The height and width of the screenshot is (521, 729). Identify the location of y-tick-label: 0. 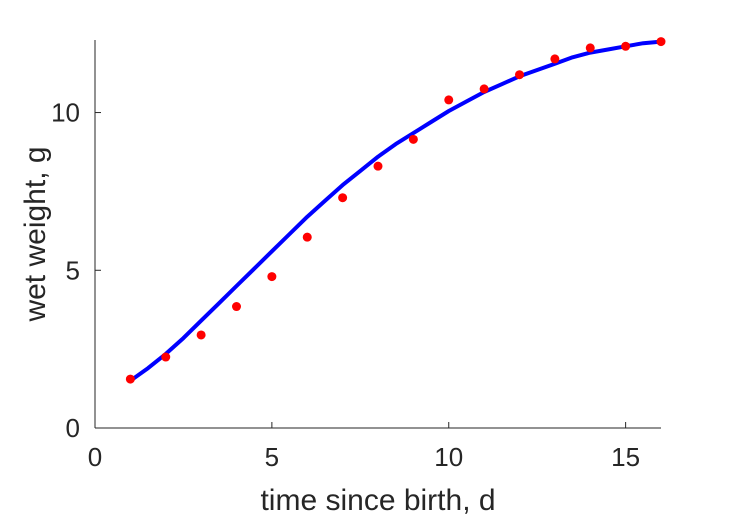
(73, 428).